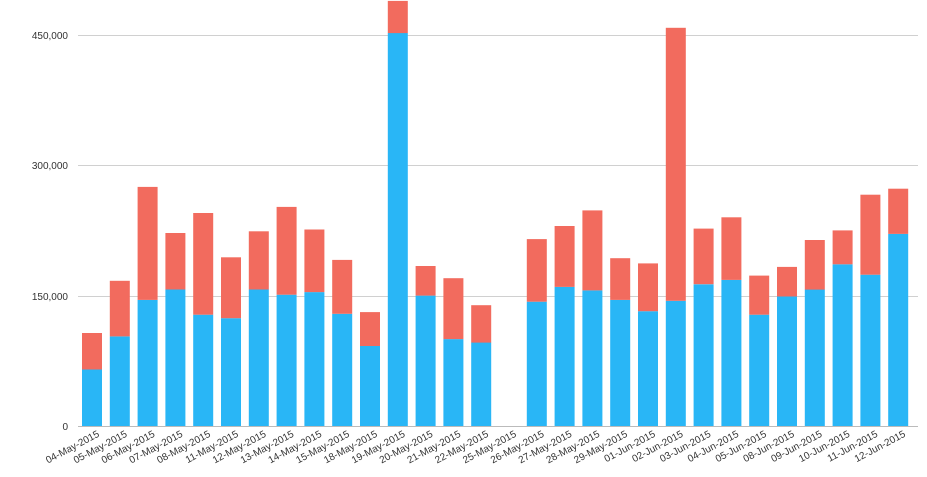 This screenshot has width=927, height=477. What do you see at coordinates (65, 427) in the screenshot?
I see `y-tick-label: 0` at bounding box center [65, 427].